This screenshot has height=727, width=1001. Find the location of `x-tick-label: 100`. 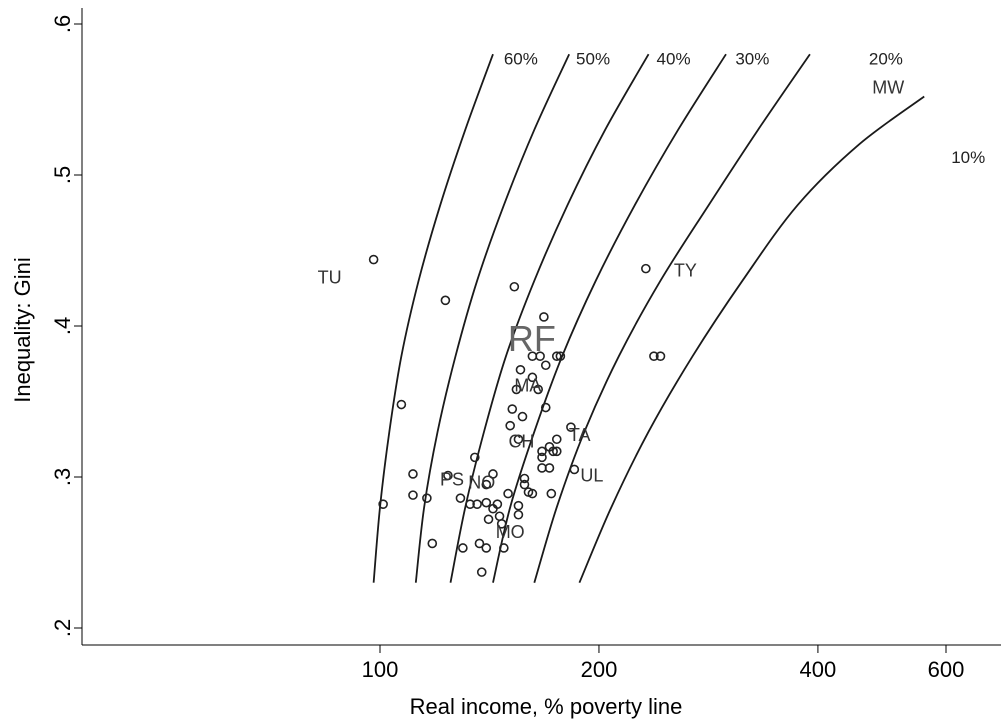

x-tick-label: 100 is located at coordinates (380, 669).